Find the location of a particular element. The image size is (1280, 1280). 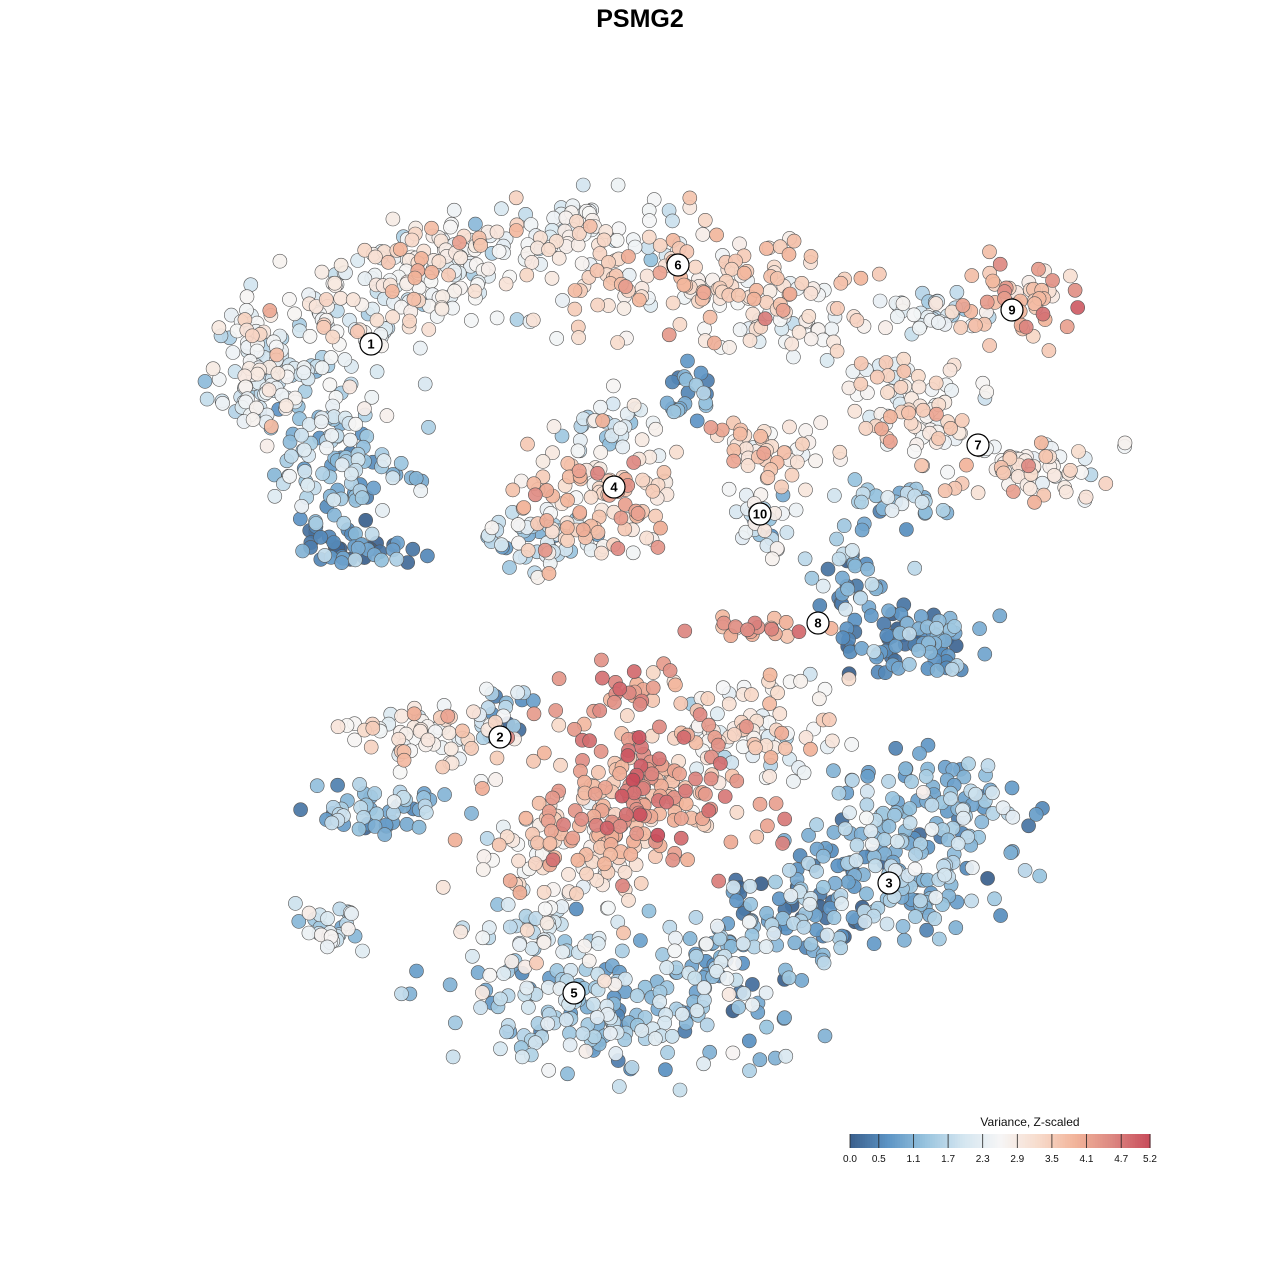

cluster-label-text: 9 is located at coordinates (1011, 310).